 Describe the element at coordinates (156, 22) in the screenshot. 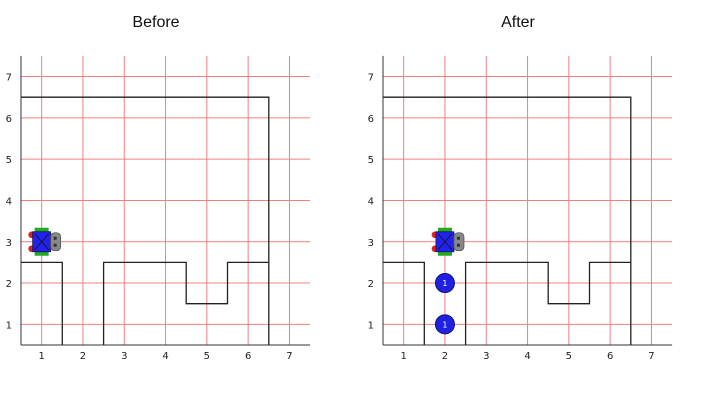

I see `before-panel-title: Before` at that location.